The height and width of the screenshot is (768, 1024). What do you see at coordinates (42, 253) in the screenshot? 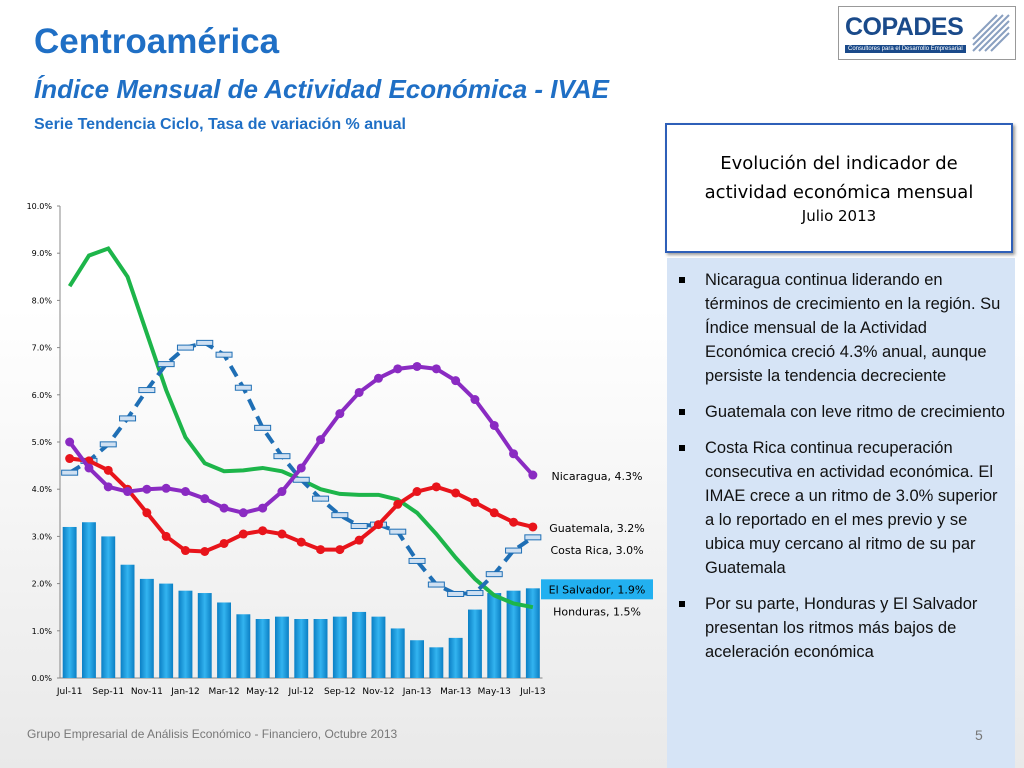
I see `y-tick-label: 9.0%` at bounding box center [42, 253].